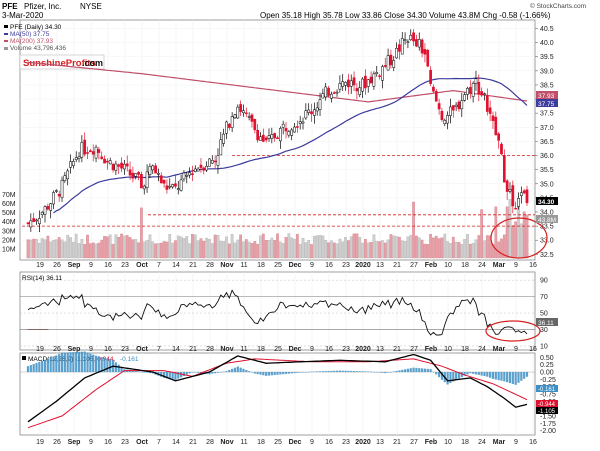  I want to click on highlight-ellipse-price, so click(519, 238).